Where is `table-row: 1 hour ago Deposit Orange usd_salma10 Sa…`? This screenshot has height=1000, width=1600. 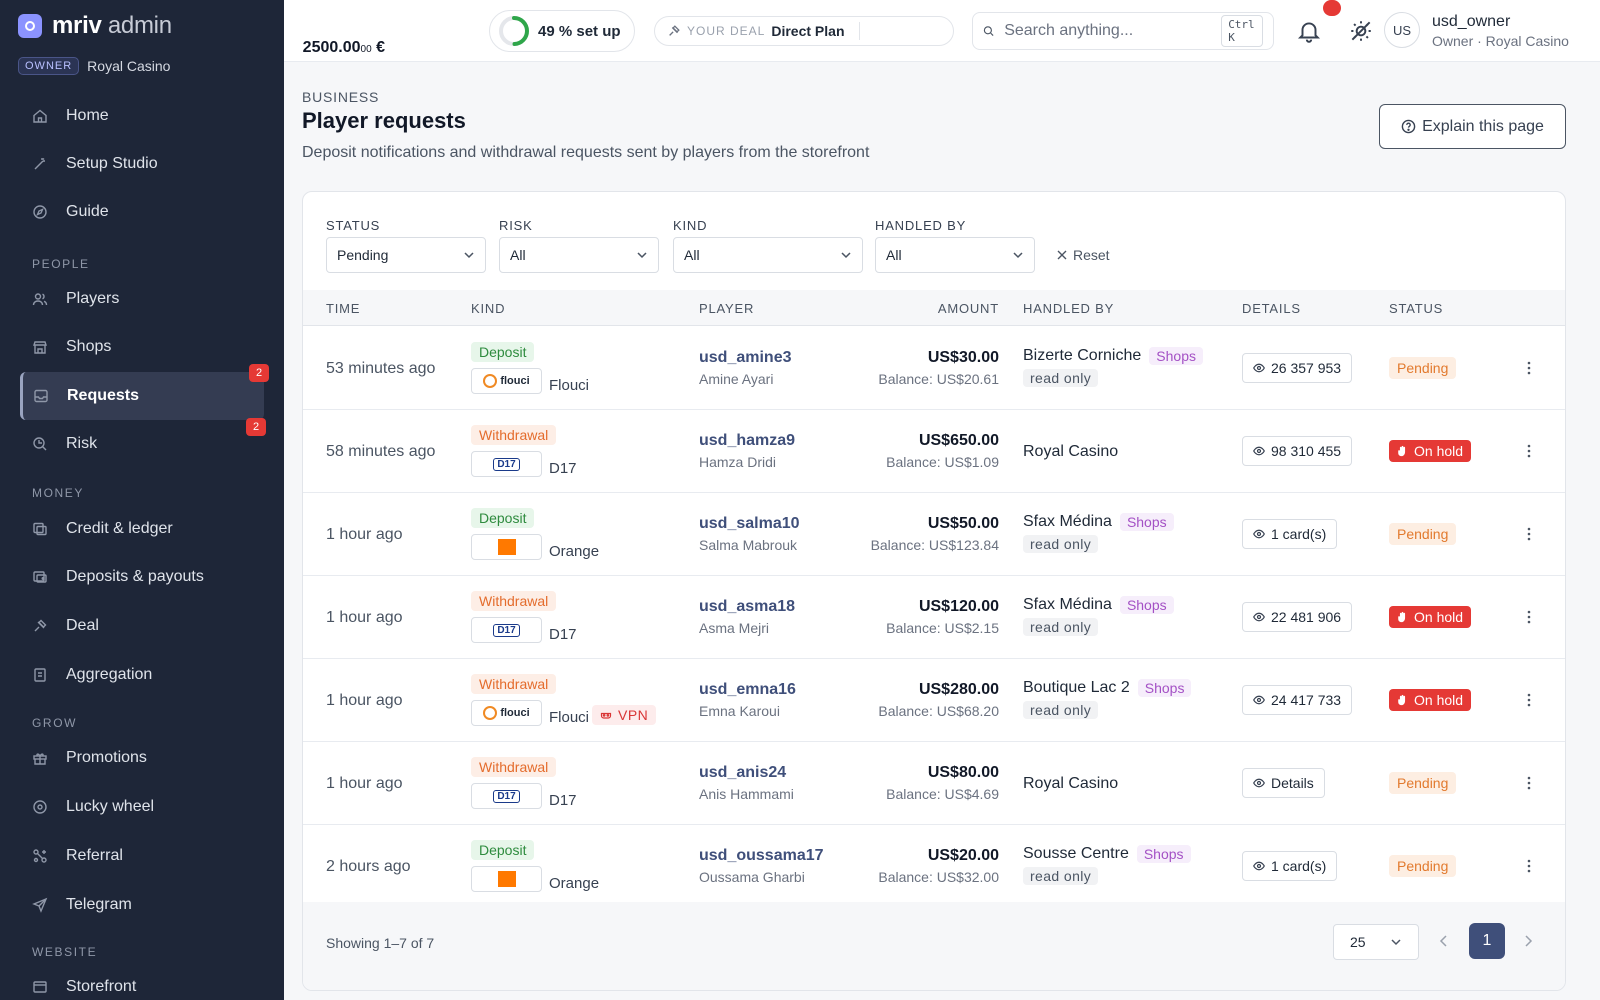 table-row: 1 hour ago Deposit Orange usd_salma10 Sa… is located at coordinates (934, 534).